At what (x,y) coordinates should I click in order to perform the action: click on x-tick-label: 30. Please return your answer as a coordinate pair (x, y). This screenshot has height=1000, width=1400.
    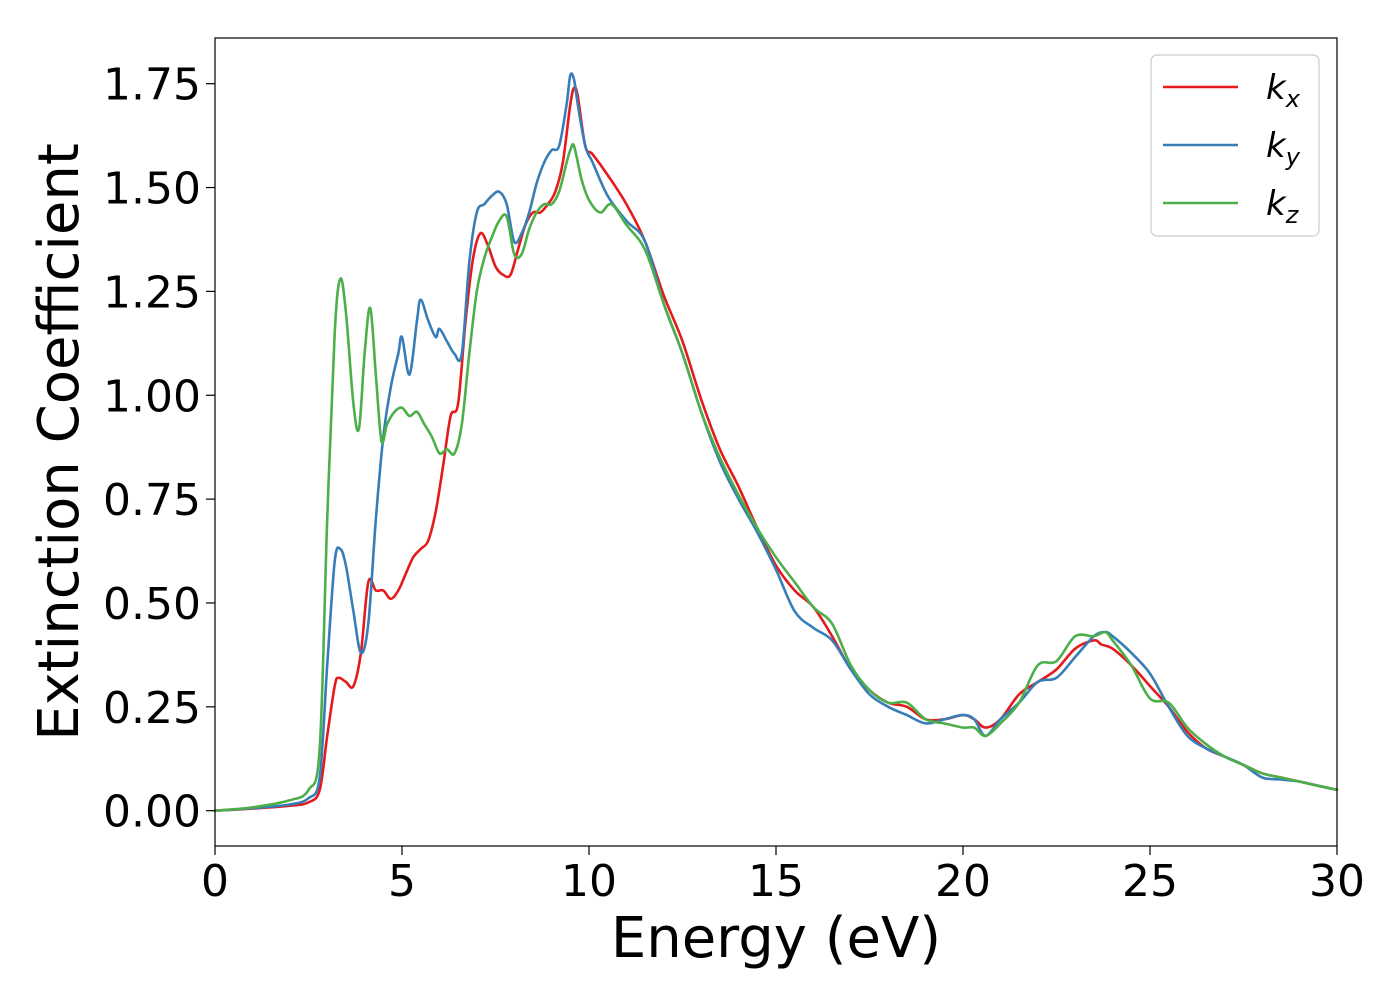
    Looking at the image, I should click on (1337, 881).